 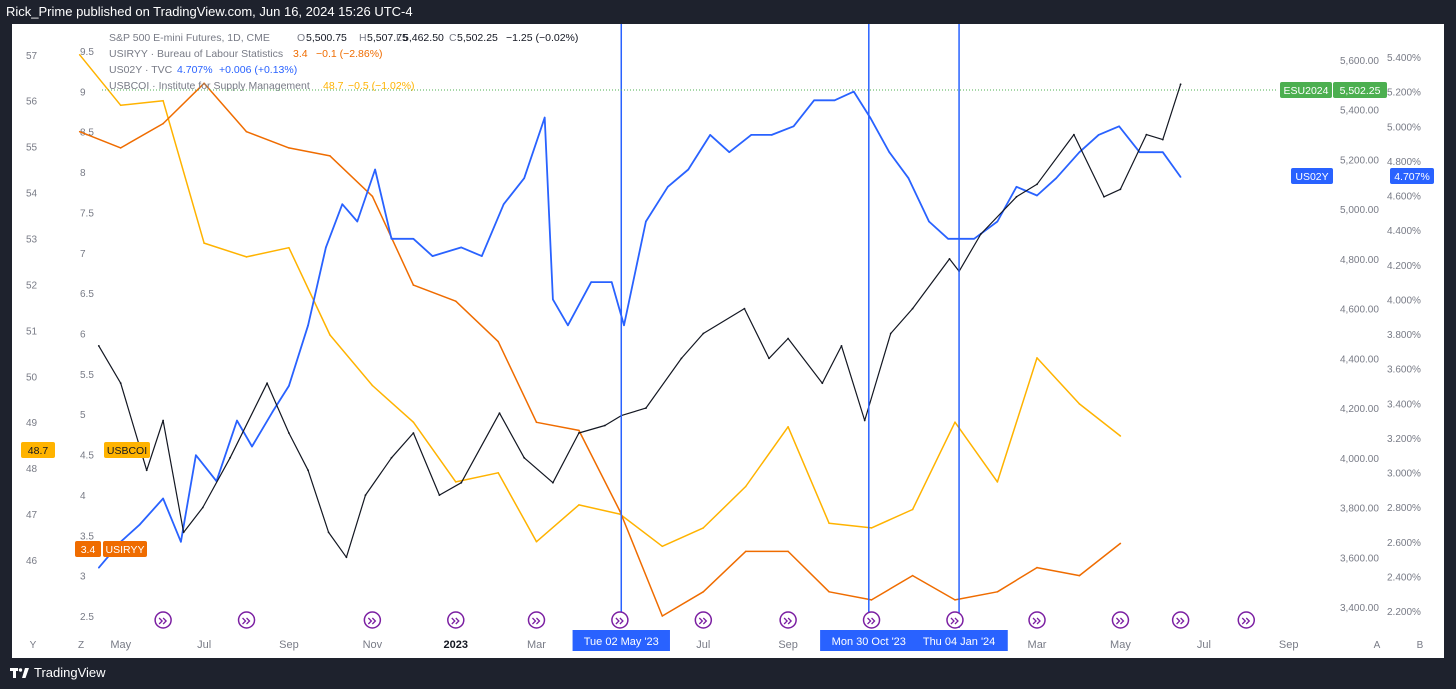 What do you see at coordinates (32, 377) in the screenshot?
I see `left-outer-tick: 50` at bounding box center [32, 377].